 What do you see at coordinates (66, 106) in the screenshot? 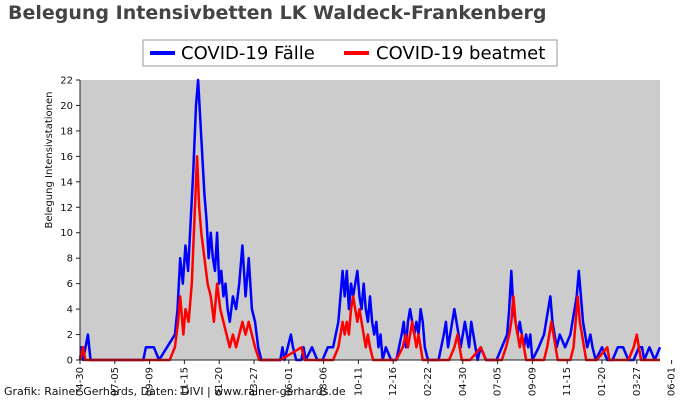
I see `y-tick-label: 20` at bounding box center [66, 106].